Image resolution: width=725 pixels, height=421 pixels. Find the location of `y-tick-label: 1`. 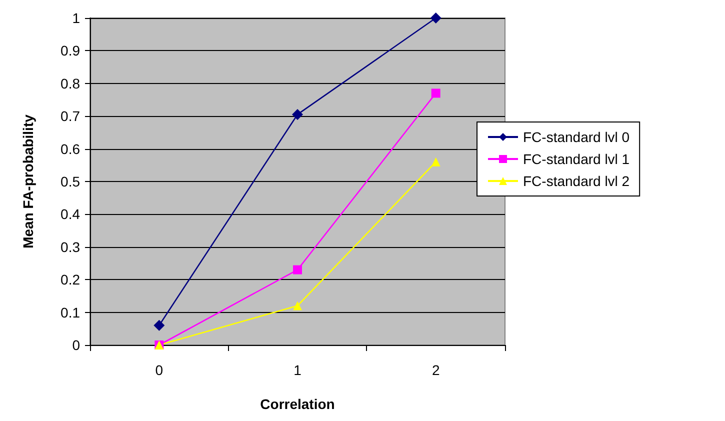

y-tick-label: 1 is located at coordinates (76, 18).